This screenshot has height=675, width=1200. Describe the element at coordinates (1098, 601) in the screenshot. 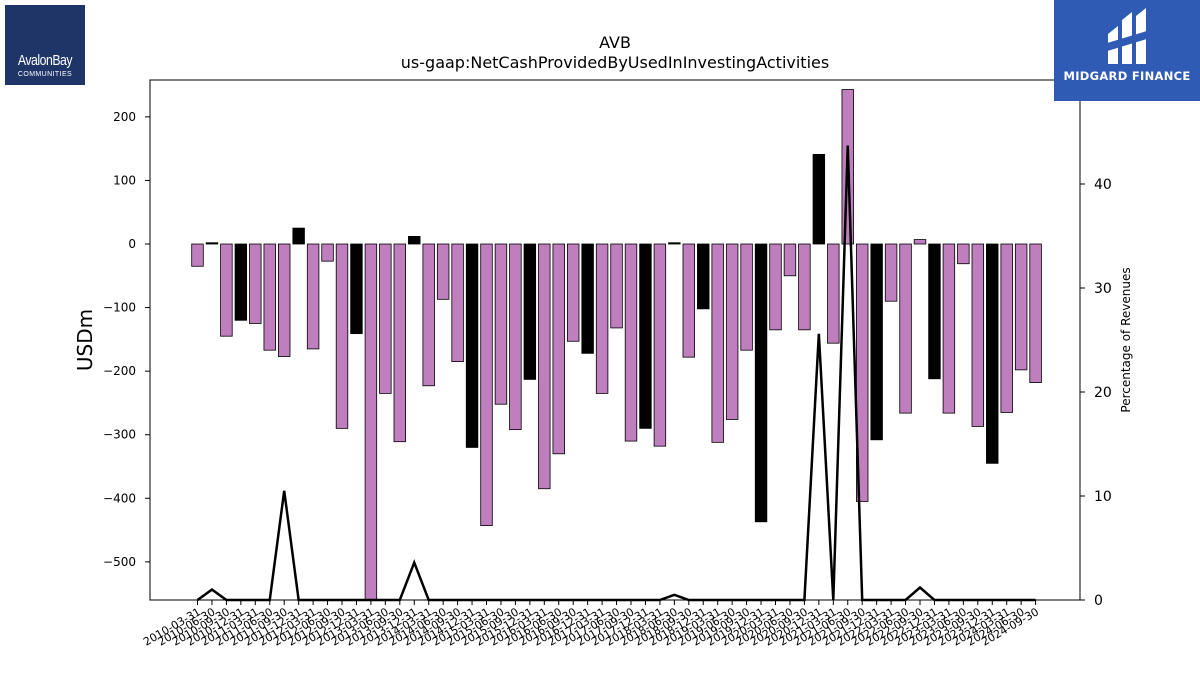

I see `y2-tick-label: 0` at that location.